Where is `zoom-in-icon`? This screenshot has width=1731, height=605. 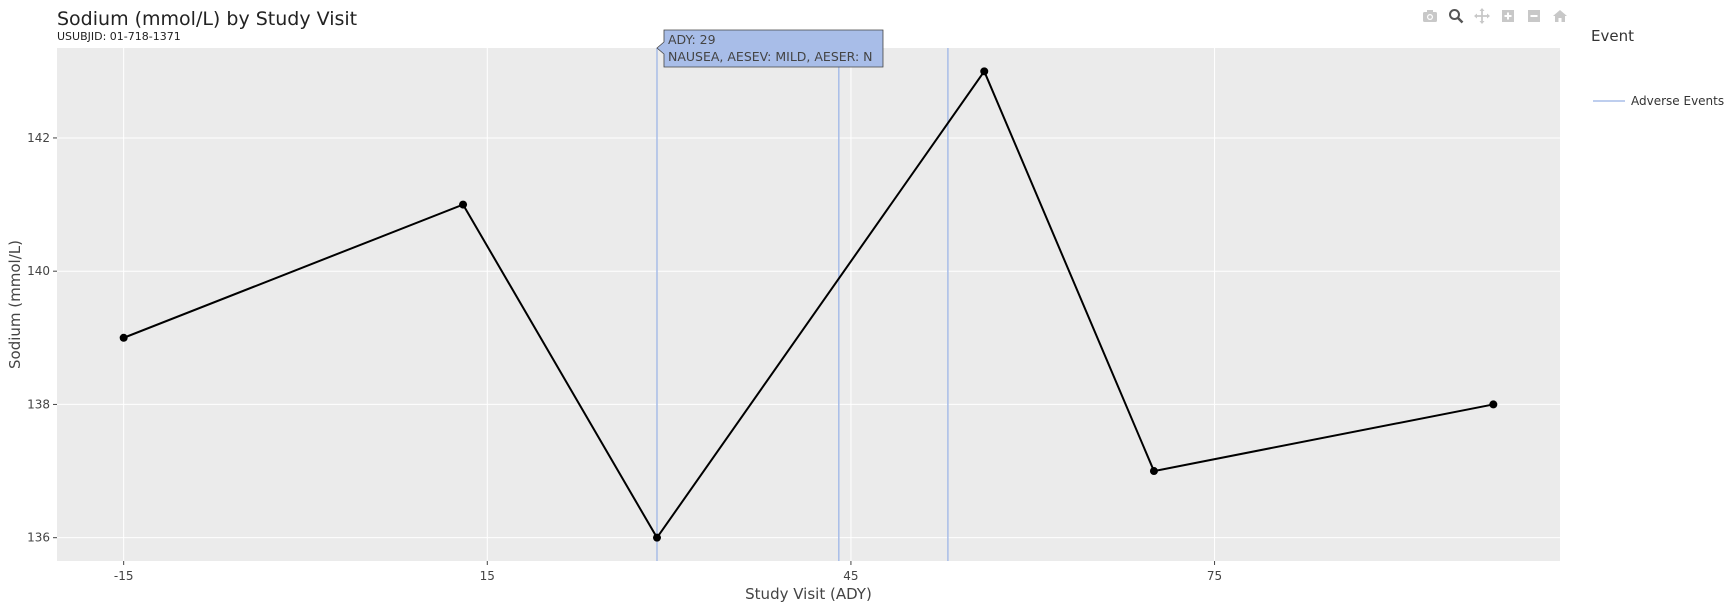 zoom-in-icon is located at coordinates (1508, 16).